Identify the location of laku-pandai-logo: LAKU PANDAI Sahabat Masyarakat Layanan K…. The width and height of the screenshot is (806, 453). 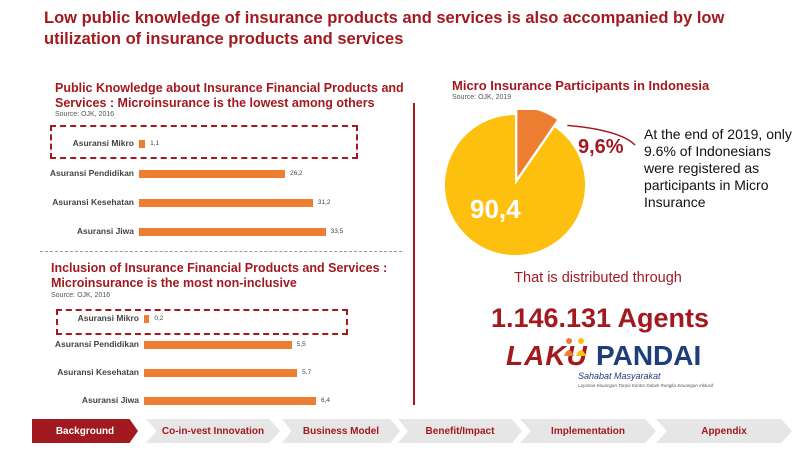
(611, 365).